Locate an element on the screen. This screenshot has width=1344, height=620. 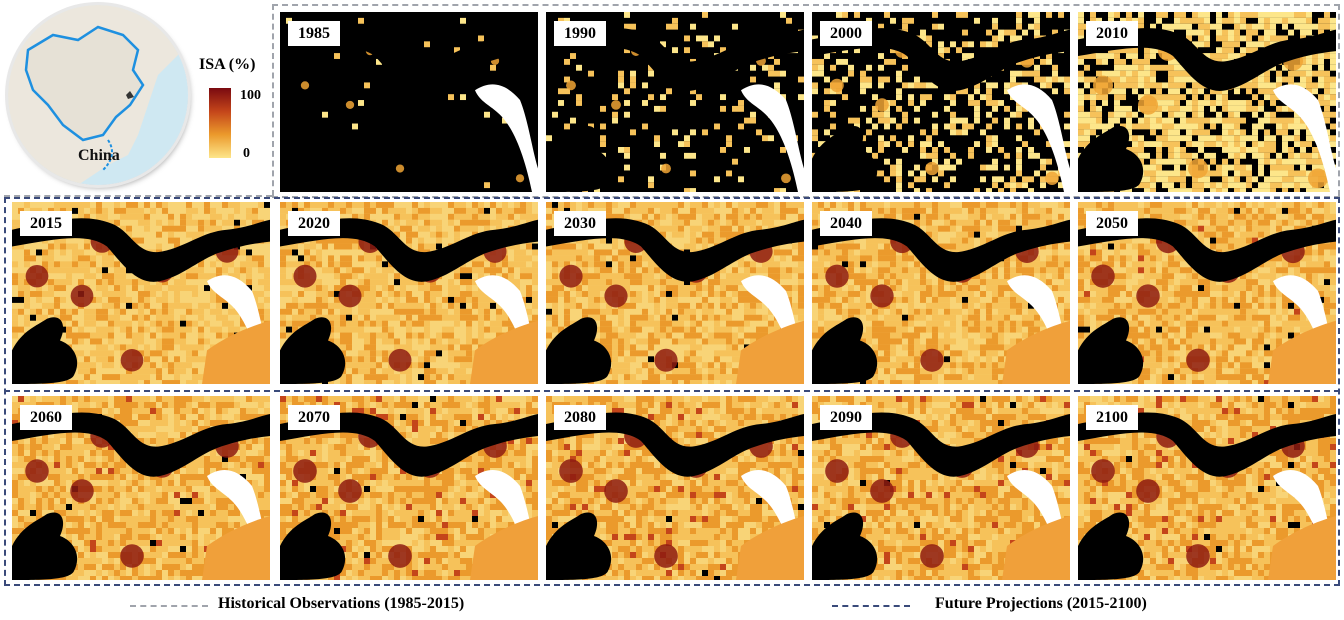
isa-map-panel-2030: 2030 is located at coordinates (675, 293).